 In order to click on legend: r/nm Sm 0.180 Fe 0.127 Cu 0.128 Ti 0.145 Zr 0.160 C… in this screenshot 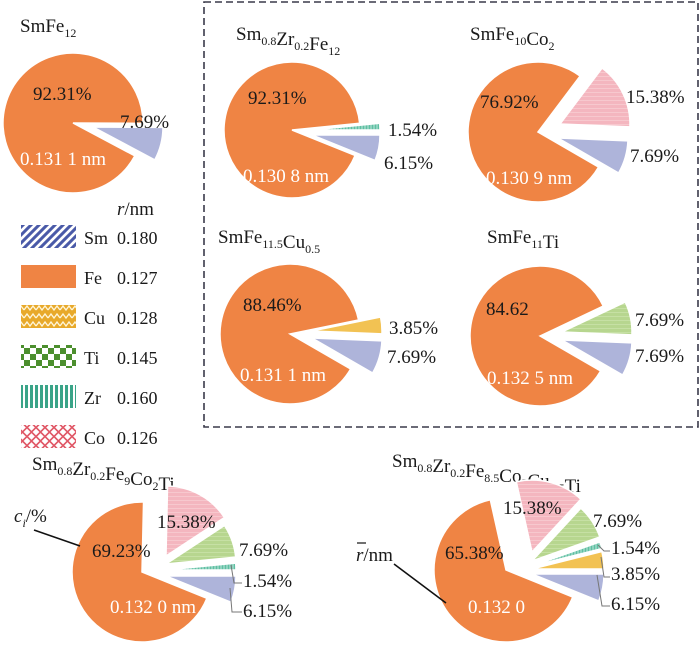, I will do `click(89, 323)`.